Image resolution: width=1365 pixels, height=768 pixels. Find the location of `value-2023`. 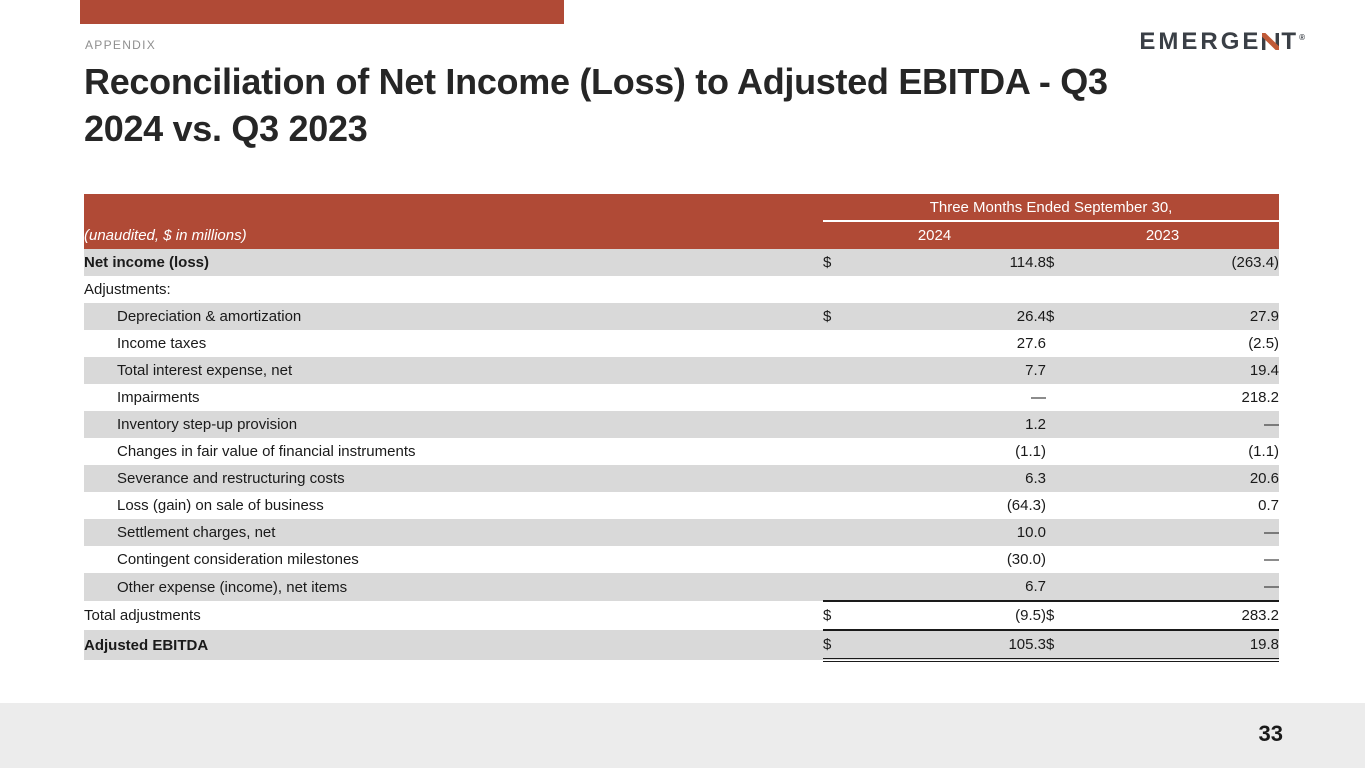

value-2023 is located at coordinates (1176, 289).